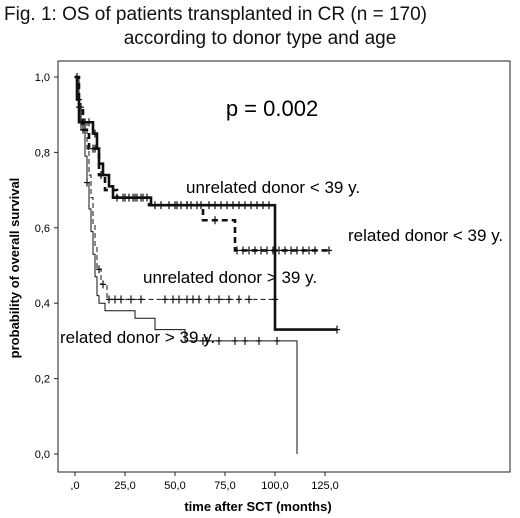 Image resolution: width=520 pixels, height=518 pixels. What do you see at coordinates (230, 277) in the screenshot?
I see `series-label-unrelated-old: unrelated donor > 39 y.` at bounding box center [230, 277].